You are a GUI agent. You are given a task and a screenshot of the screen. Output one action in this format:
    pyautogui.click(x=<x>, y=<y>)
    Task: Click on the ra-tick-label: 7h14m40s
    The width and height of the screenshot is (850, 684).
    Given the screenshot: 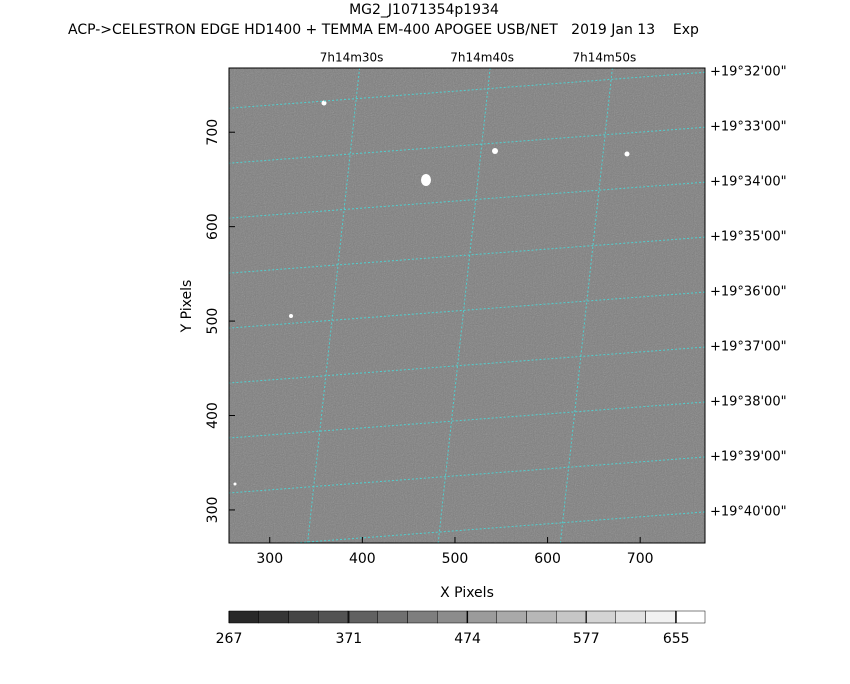 What is the action you would take?
    pyautogui.click(x=482, y=58)
    